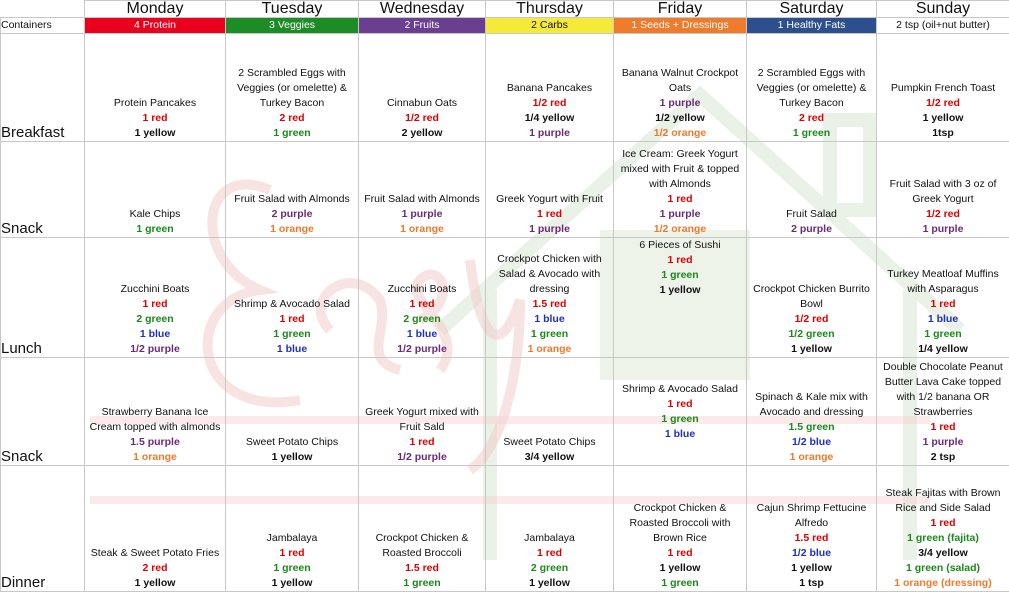 This screenshot has width=1009, height=592. I want to click on container-amount: 2 tsp, so click(943, 457).